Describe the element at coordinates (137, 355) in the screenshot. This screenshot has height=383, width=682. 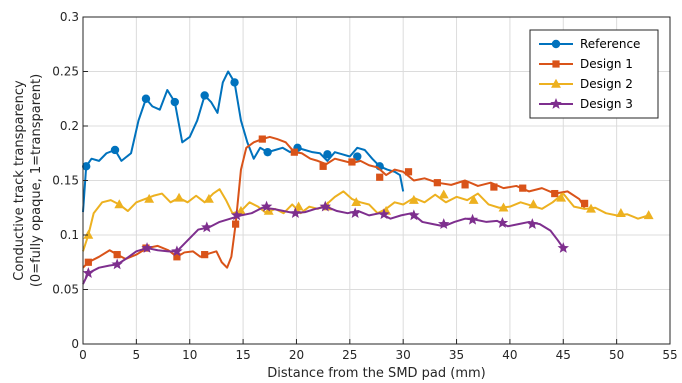
I see `x-tick-label: 5` at that location.